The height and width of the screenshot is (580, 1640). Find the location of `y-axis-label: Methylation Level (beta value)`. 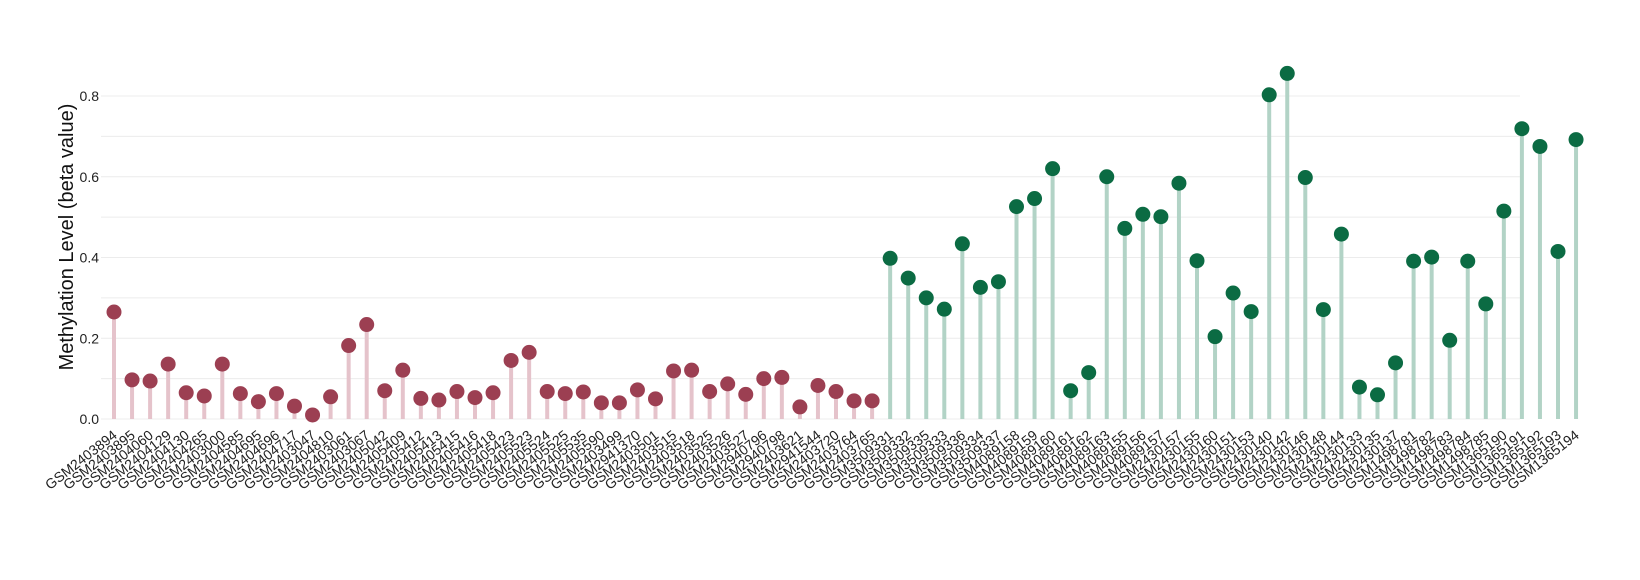

y-axis-label: Methylation Level (beta value) is located at coordinates (67, 237).